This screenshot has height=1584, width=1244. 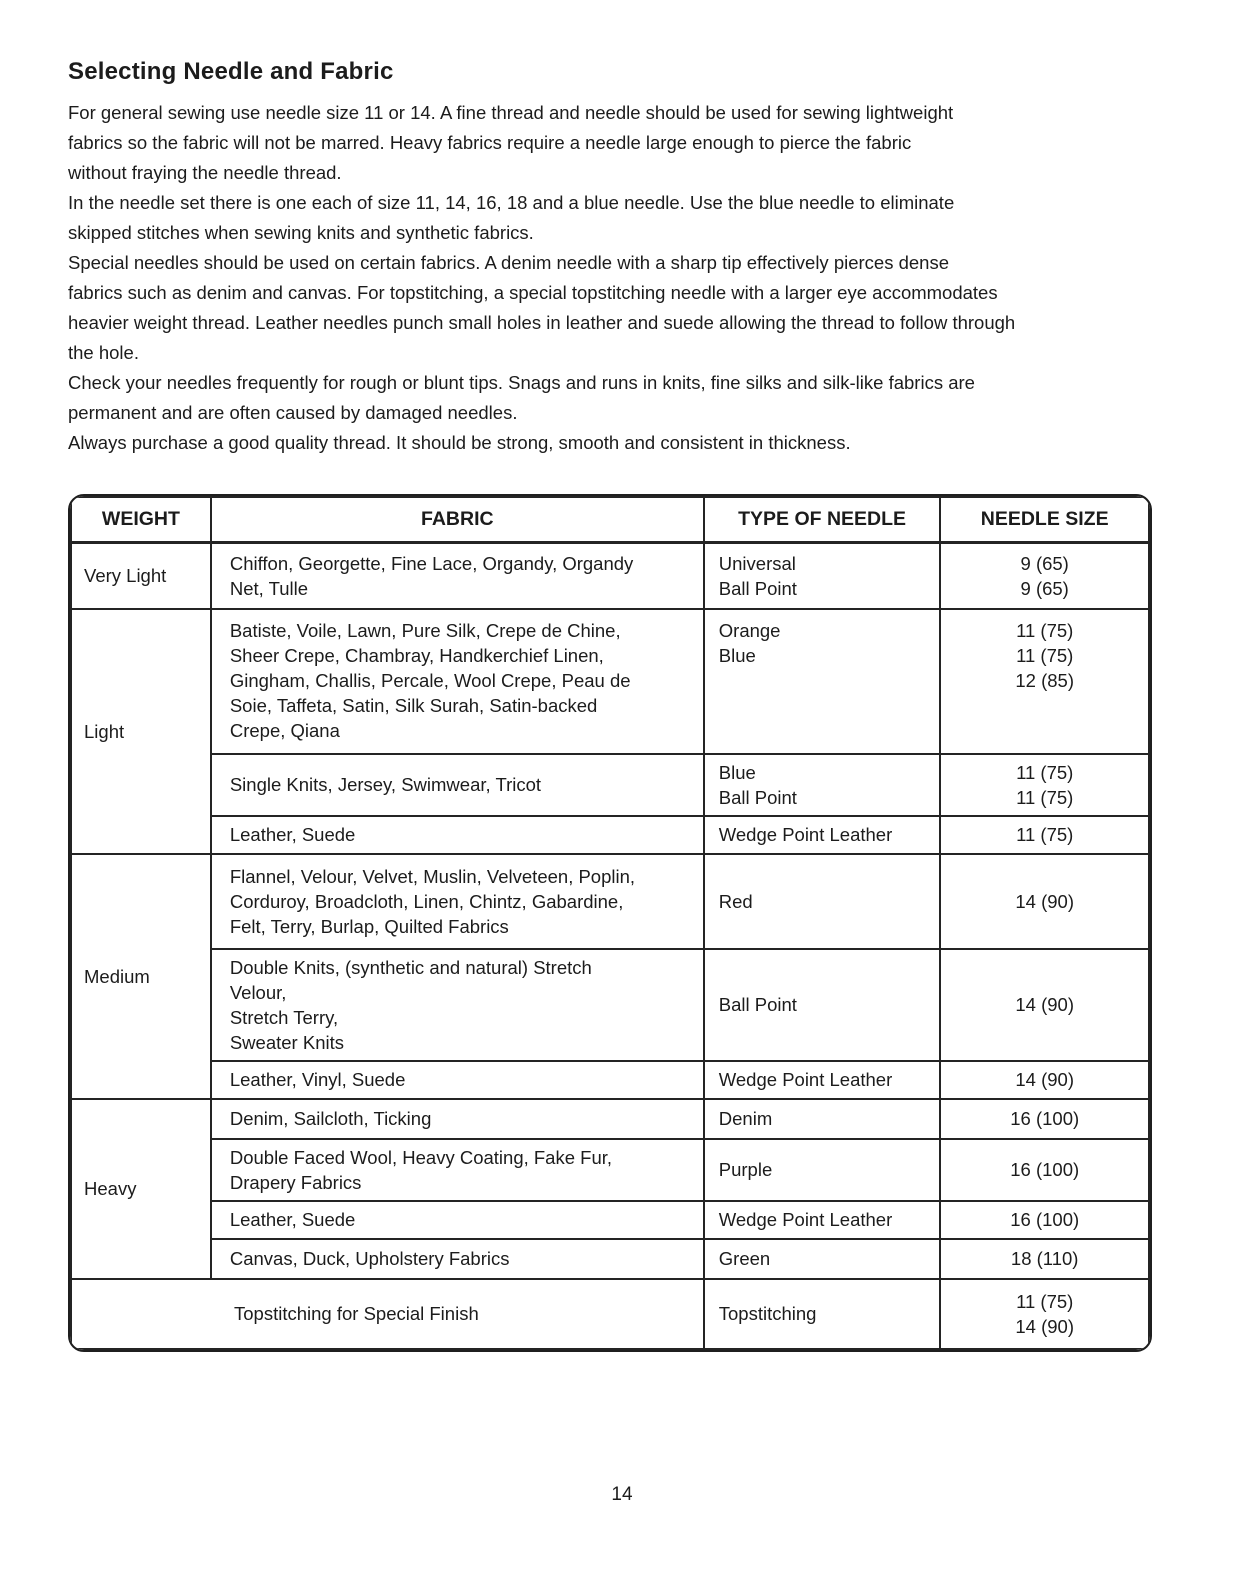 What do you see at coordinates (1044, 520) in the screenshot?
I see `col-header-needle-size: NEEDLE SIZE` at bounding box center [1044, 520].